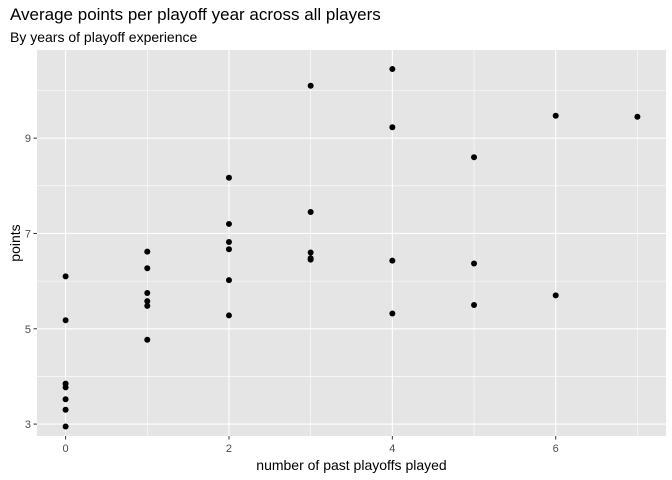 The width and height of the screenshot is (672, 480). Describe the element at coordinates (31, 282) in the screenshot. I see `y-axis-ticks: 3 5 7 9` at that location.